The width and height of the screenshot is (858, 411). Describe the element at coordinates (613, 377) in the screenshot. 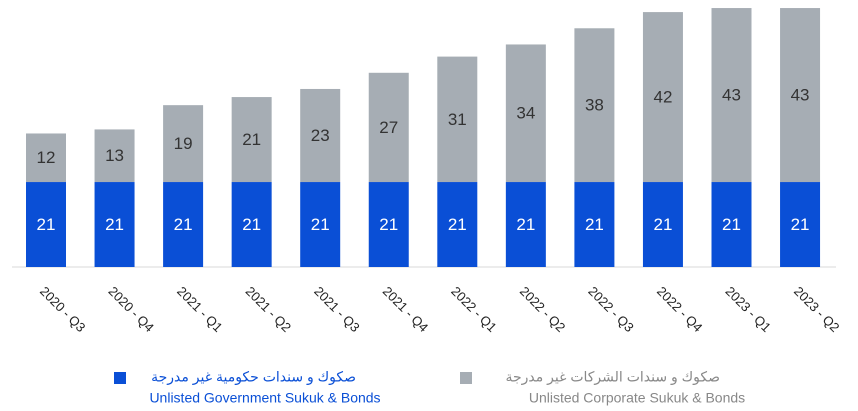

I see `legend-label-ar: صكوك و سندات الشركات غير مدرجة` at that location.